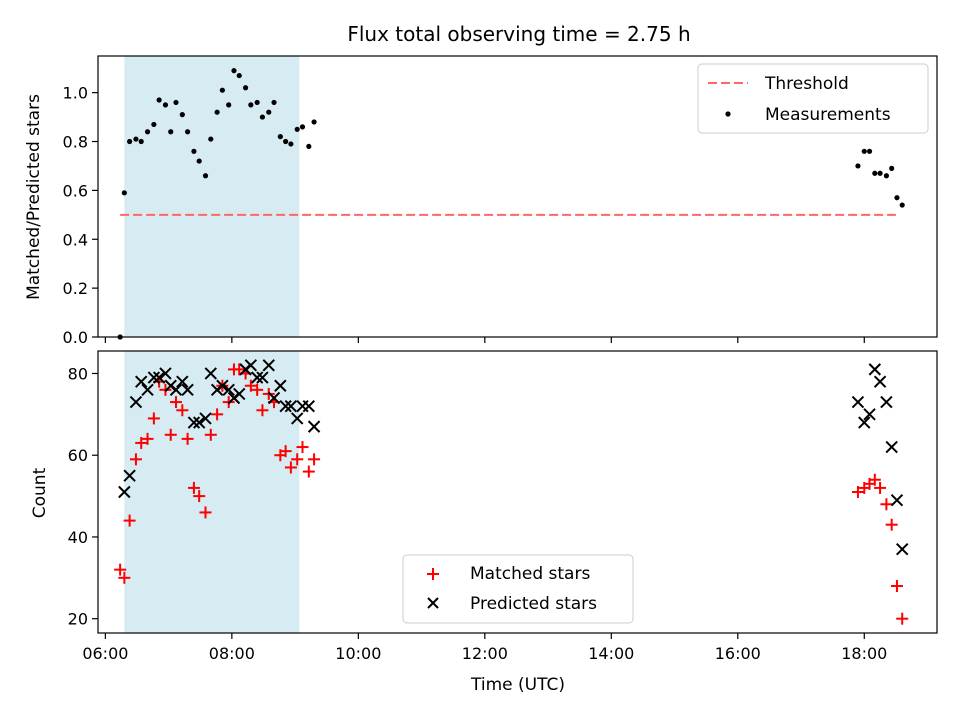  I want to click on bottom-shaded-span, so click(212, 492).